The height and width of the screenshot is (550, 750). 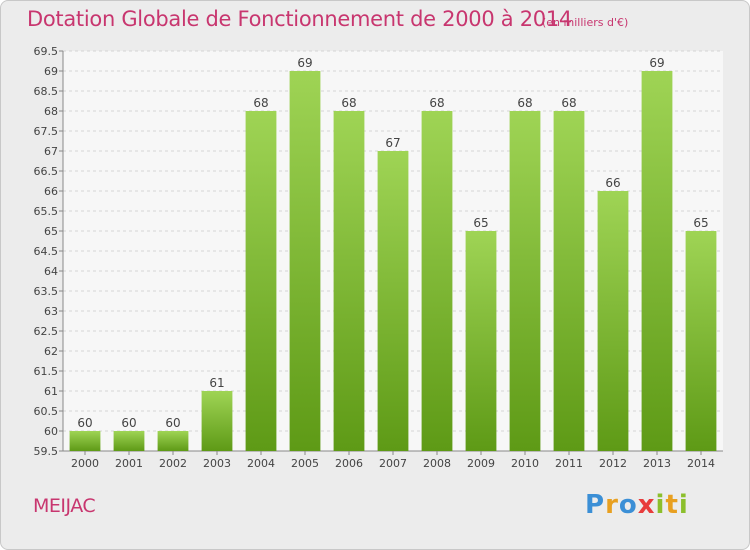 I want to click on bar-2005, so click(x=305, y=261).